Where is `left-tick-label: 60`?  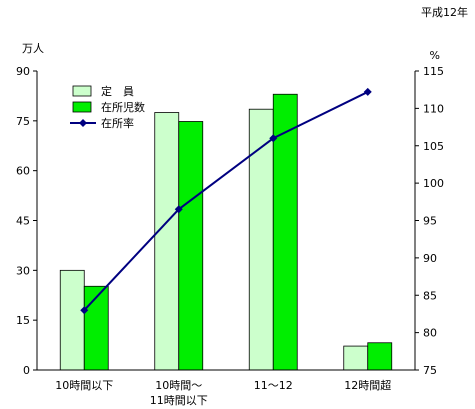 left-tick-label: 60 is located at coordinates (23, 171).